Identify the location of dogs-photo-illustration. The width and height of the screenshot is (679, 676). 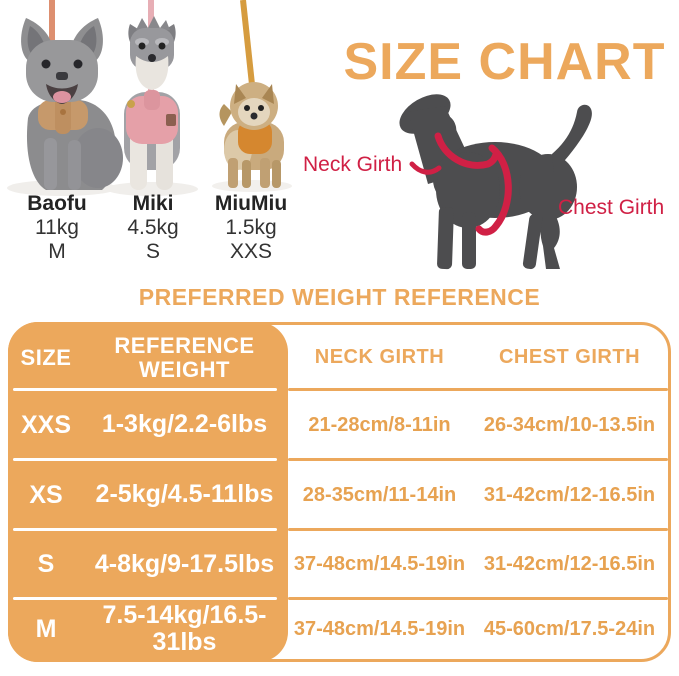
(149, 98).